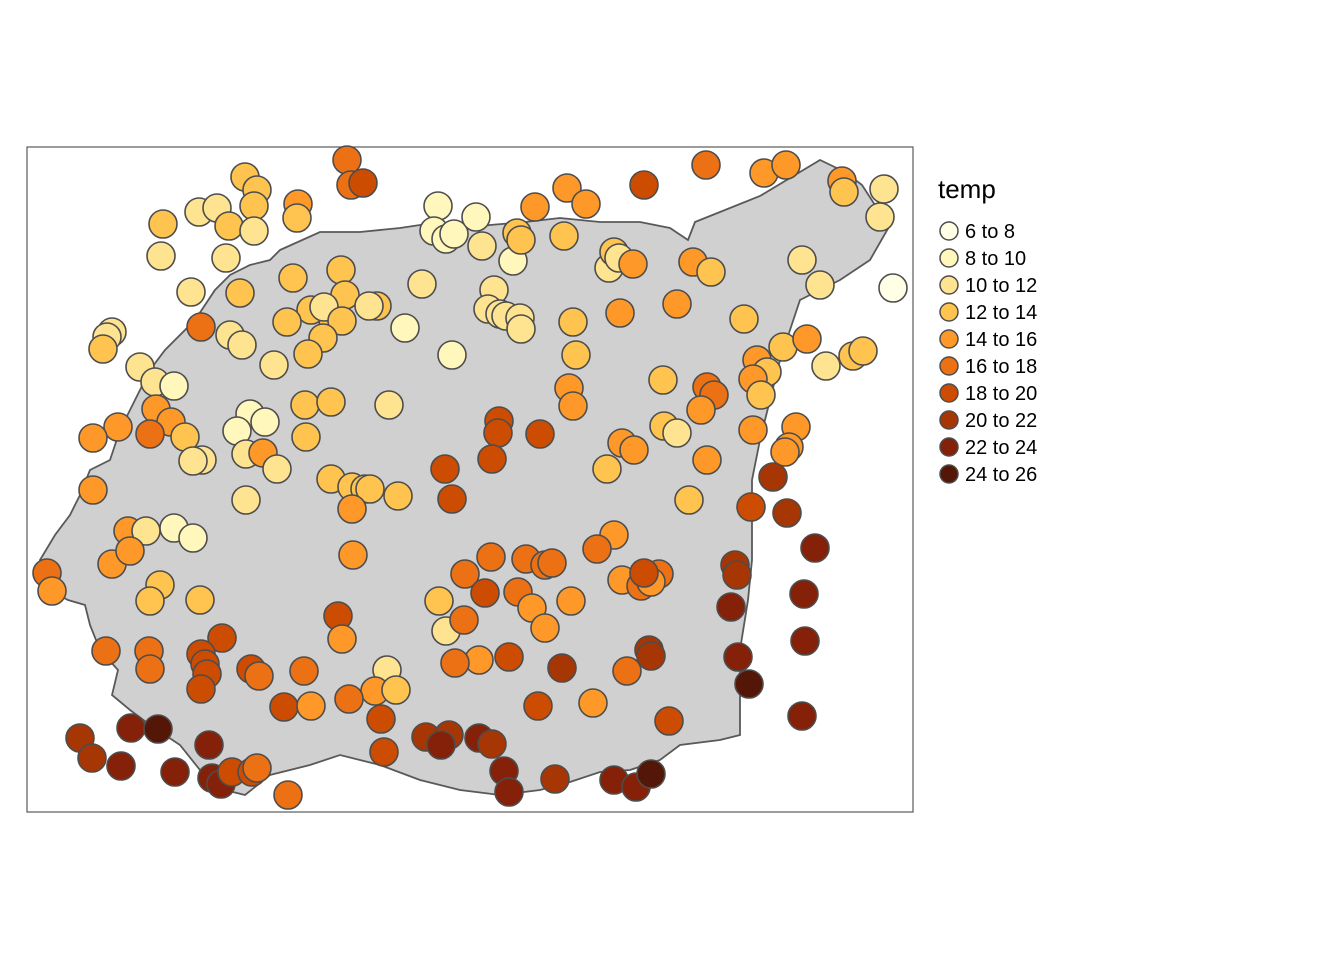 This screenshot has width=1344, height=960. Describe the element at coordinates (988, 367) in the screenshot. I see `legend-item: 16 to 18` at that location.